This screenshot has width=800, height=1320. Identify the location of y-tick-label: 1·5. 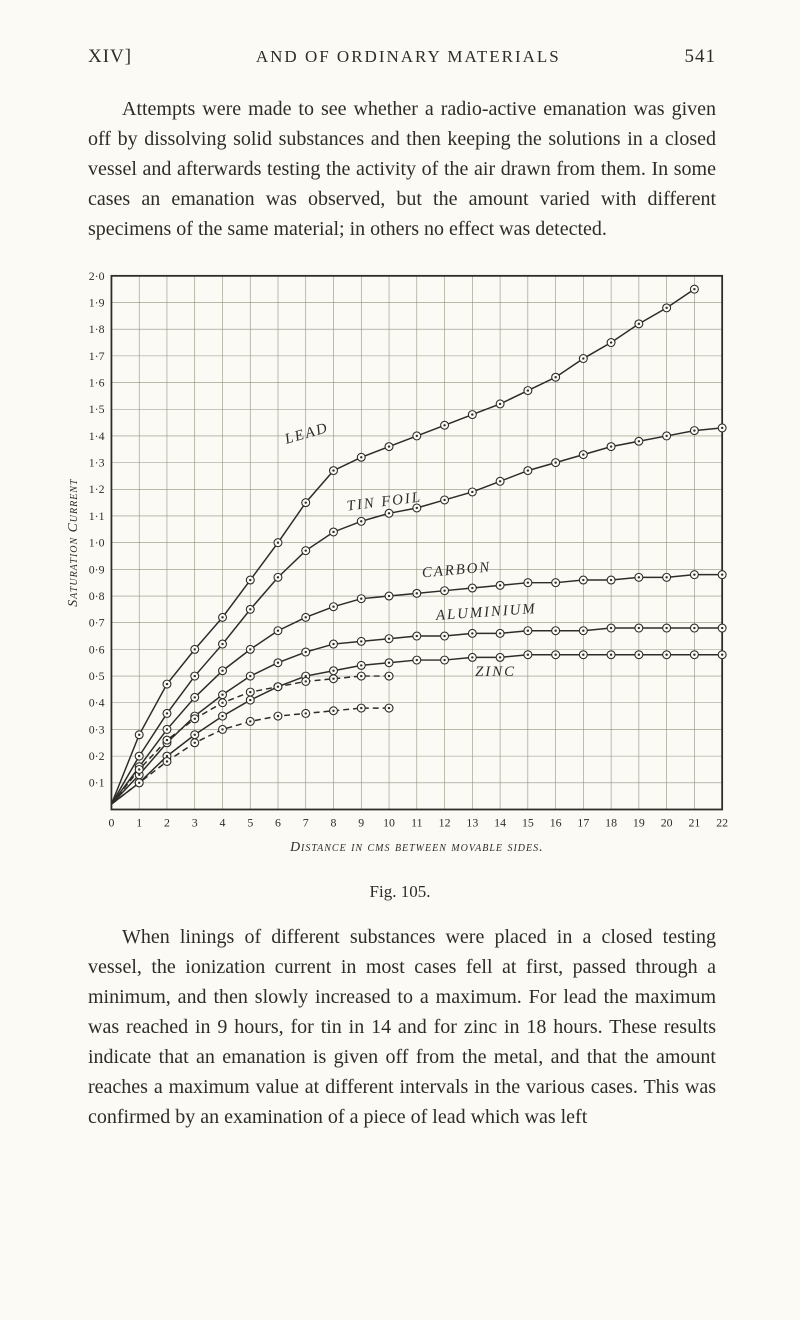
(97, 409).